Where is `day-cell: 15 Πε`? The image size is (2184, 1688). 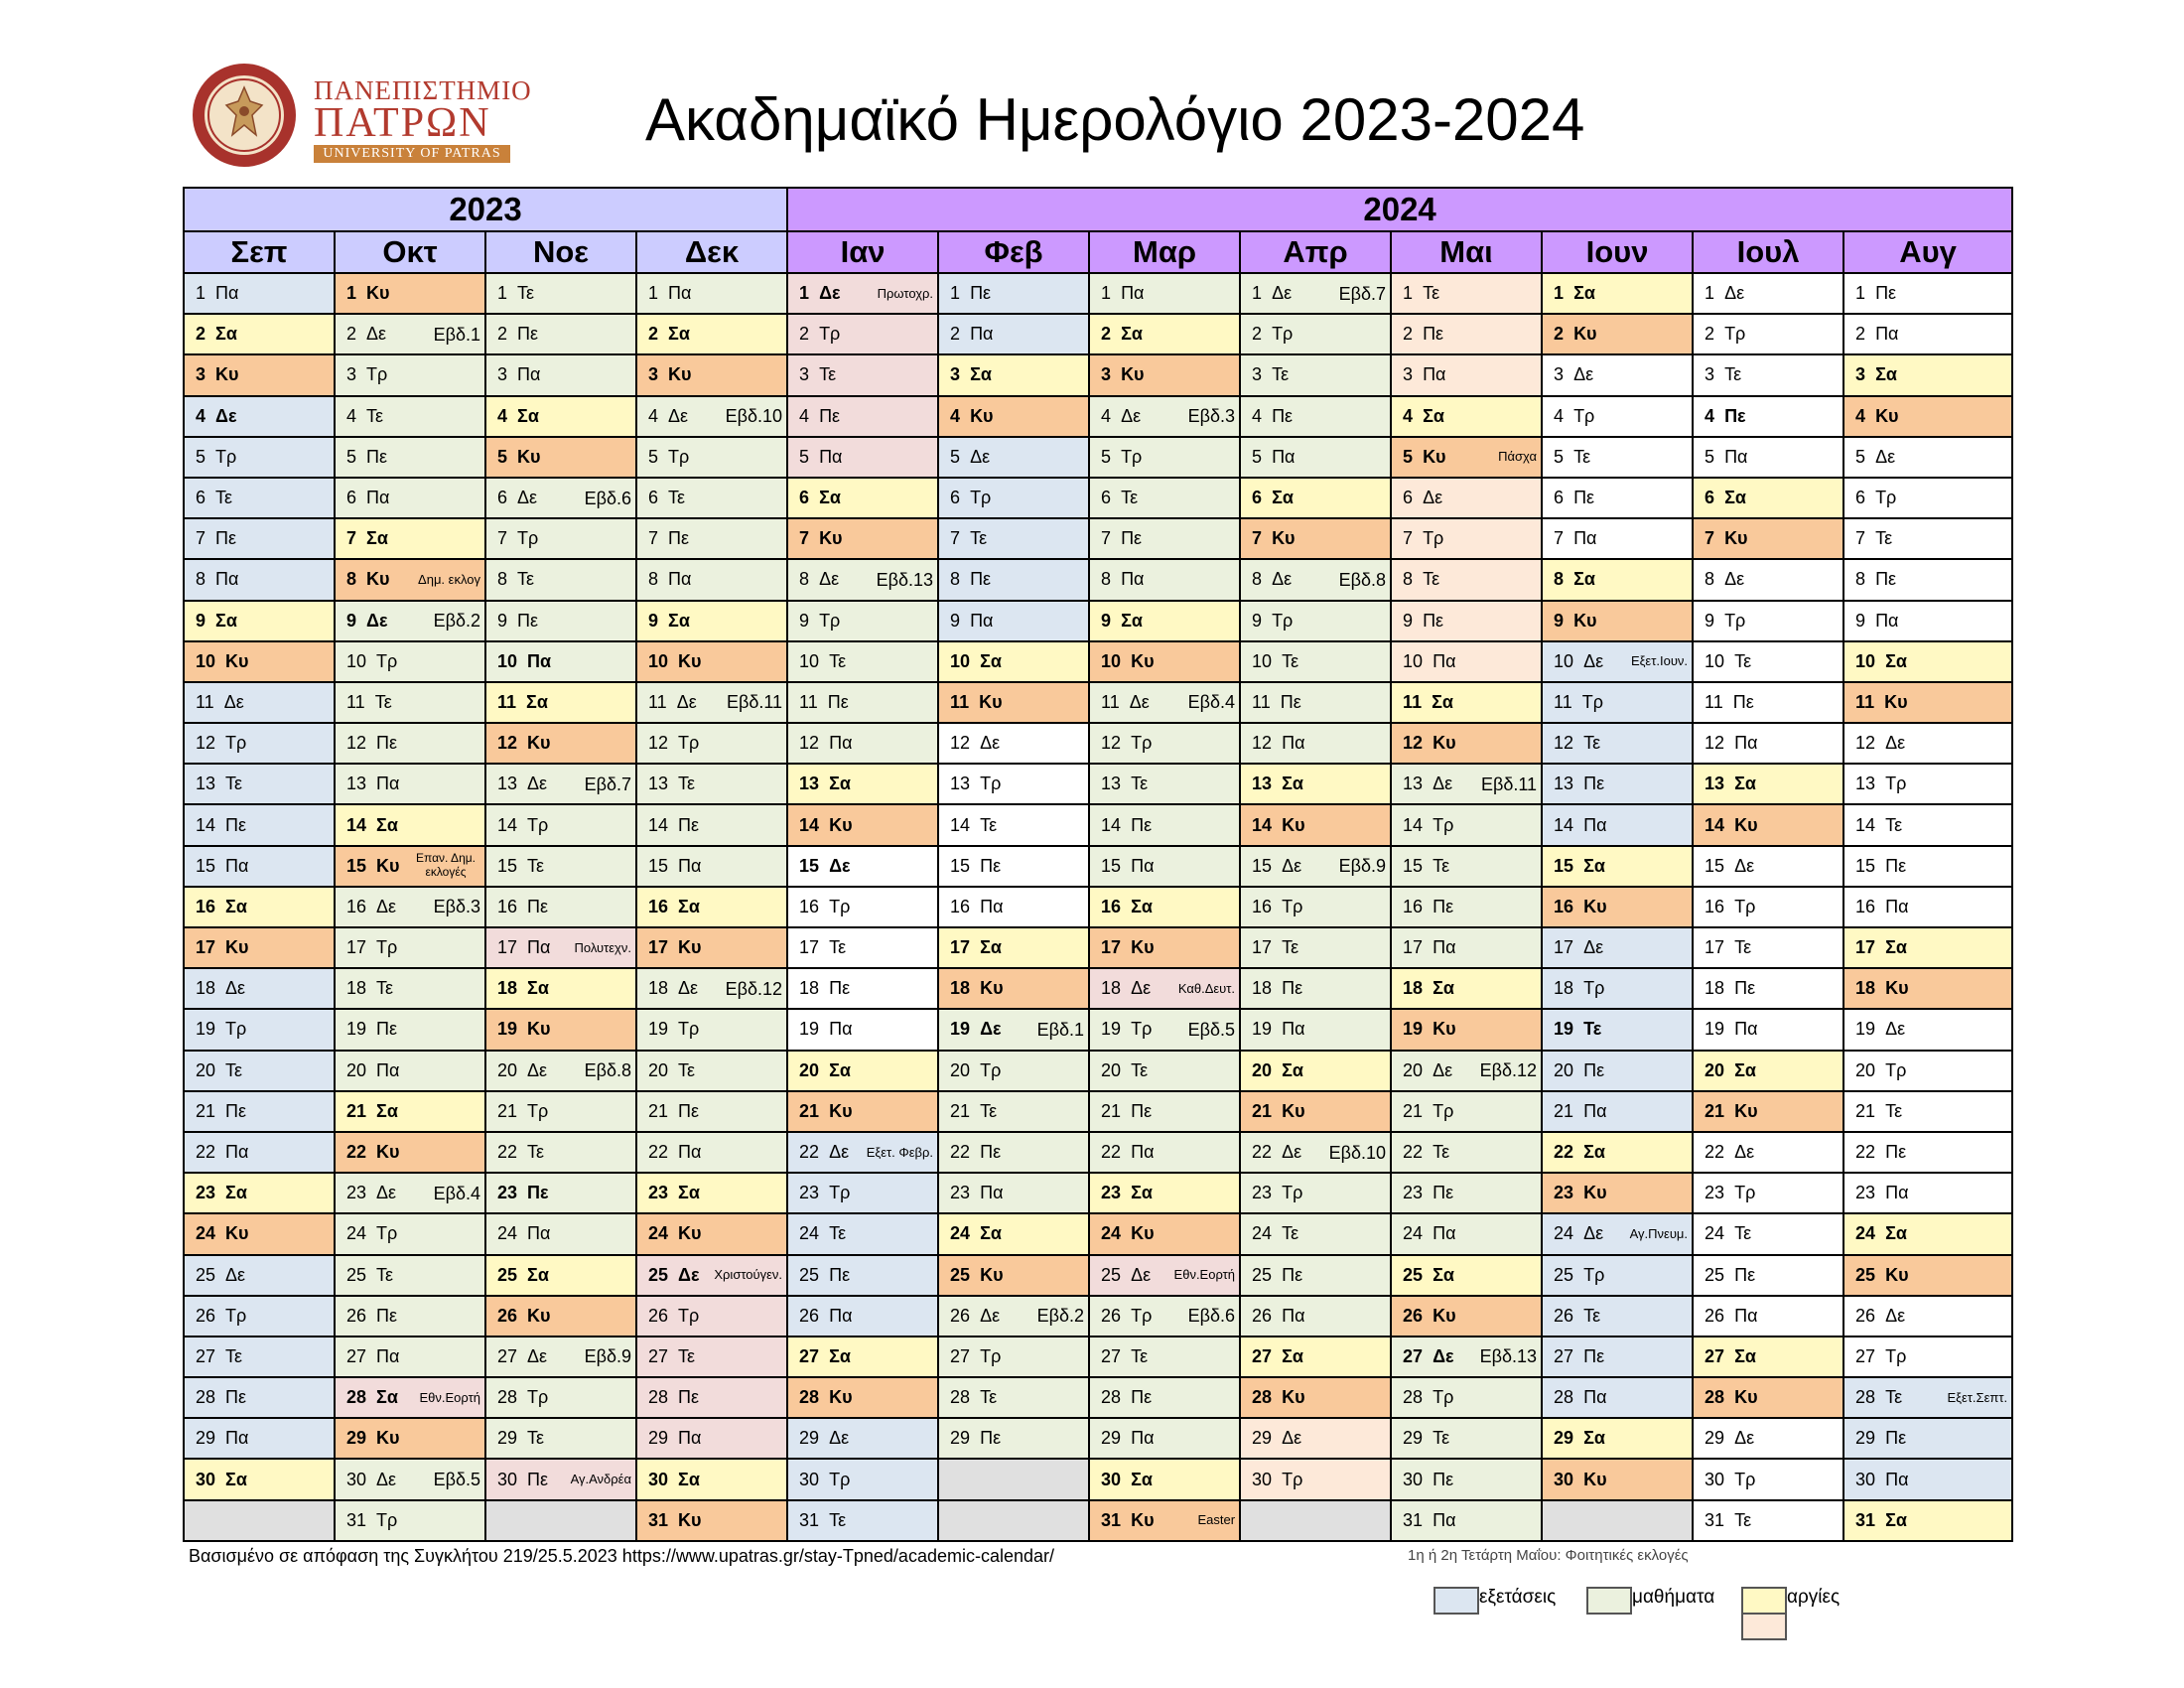
day-cell: 15 Πε is located at coordinates (1928, 866).